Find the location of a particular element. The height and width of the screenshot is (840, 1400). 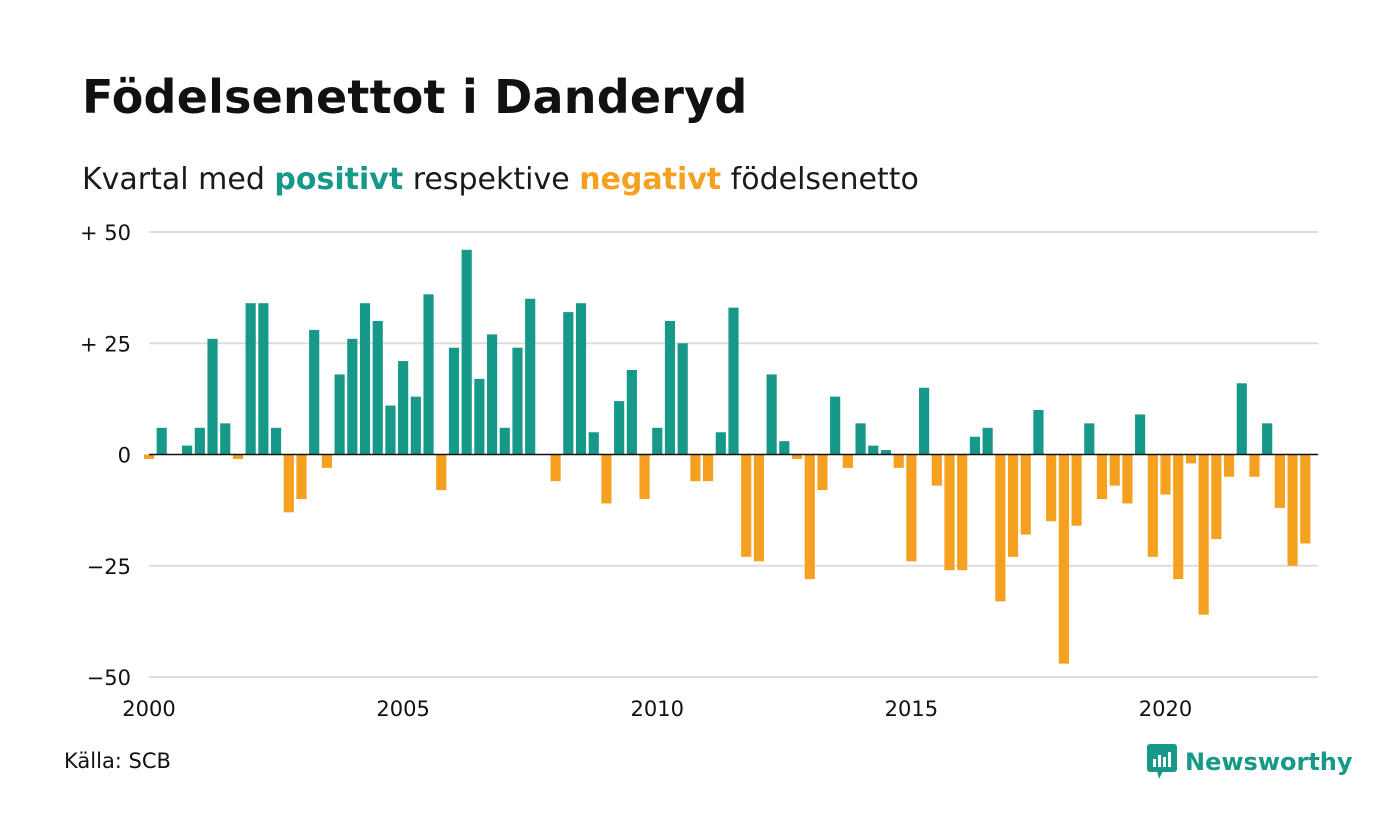

x-tick-label: 2005 is located at coordinates (402, 709).